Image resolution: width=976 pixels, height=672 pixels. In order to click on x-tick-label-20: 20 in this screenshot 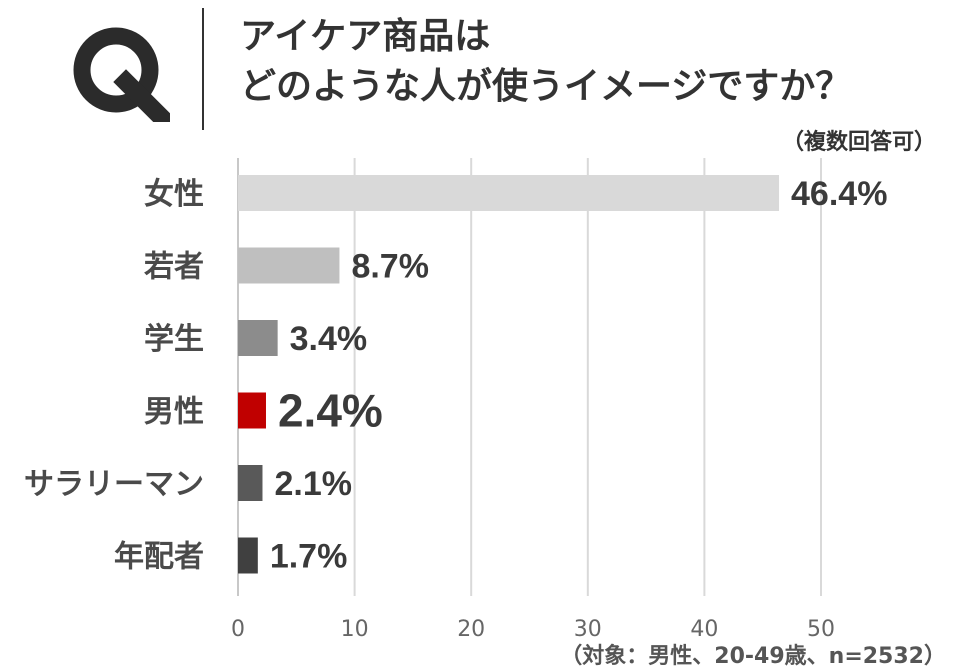, I will do `click(471, 629)`.